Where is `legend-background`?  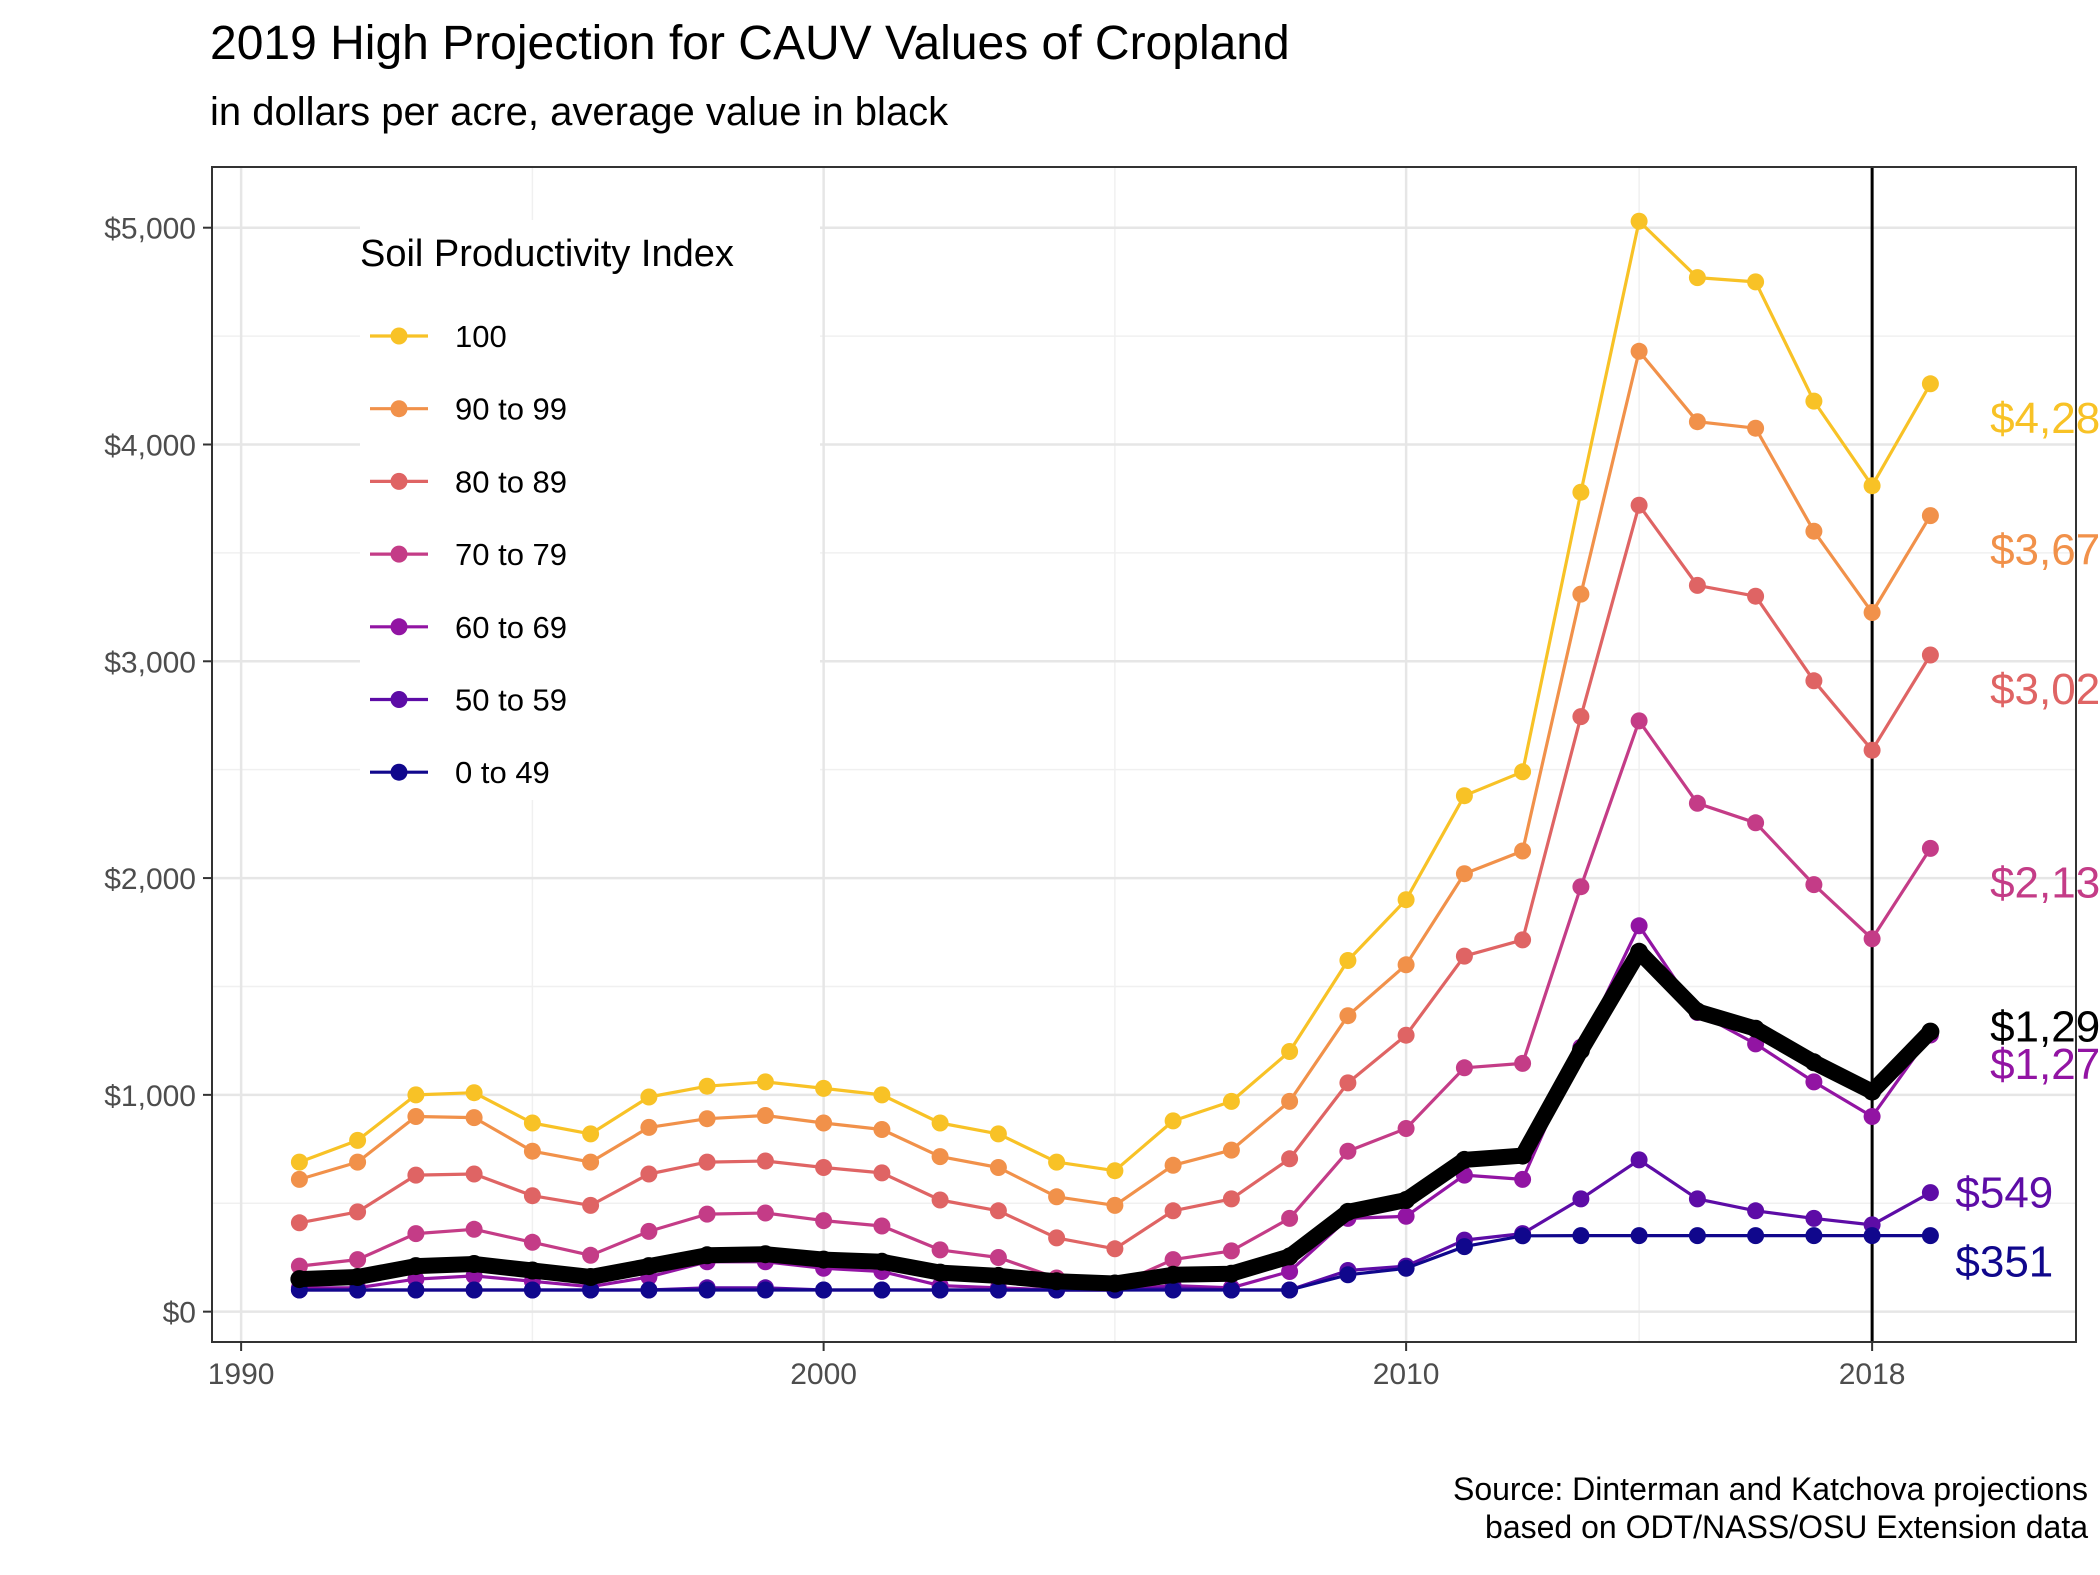
legend-background is located at coordinates (590, 510).